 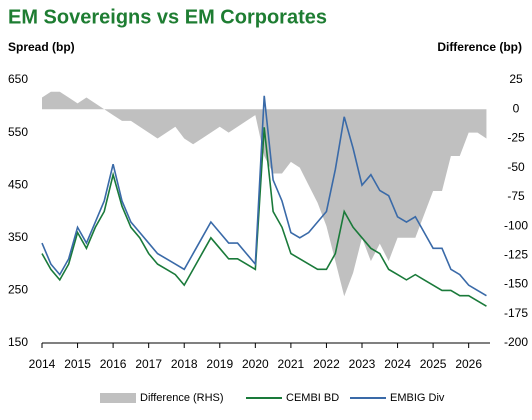 I want to click on legend-label: EMBIG Div, so click(x=417, y=398).